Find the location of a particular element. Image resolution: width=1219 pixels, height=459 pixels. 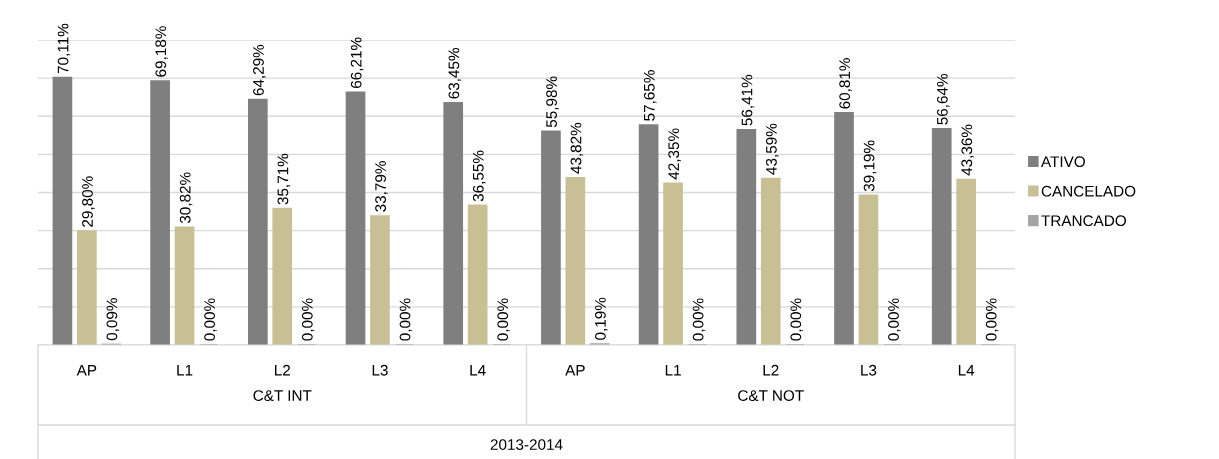

data-label: 30,82% is located at coordinates (186, 198).